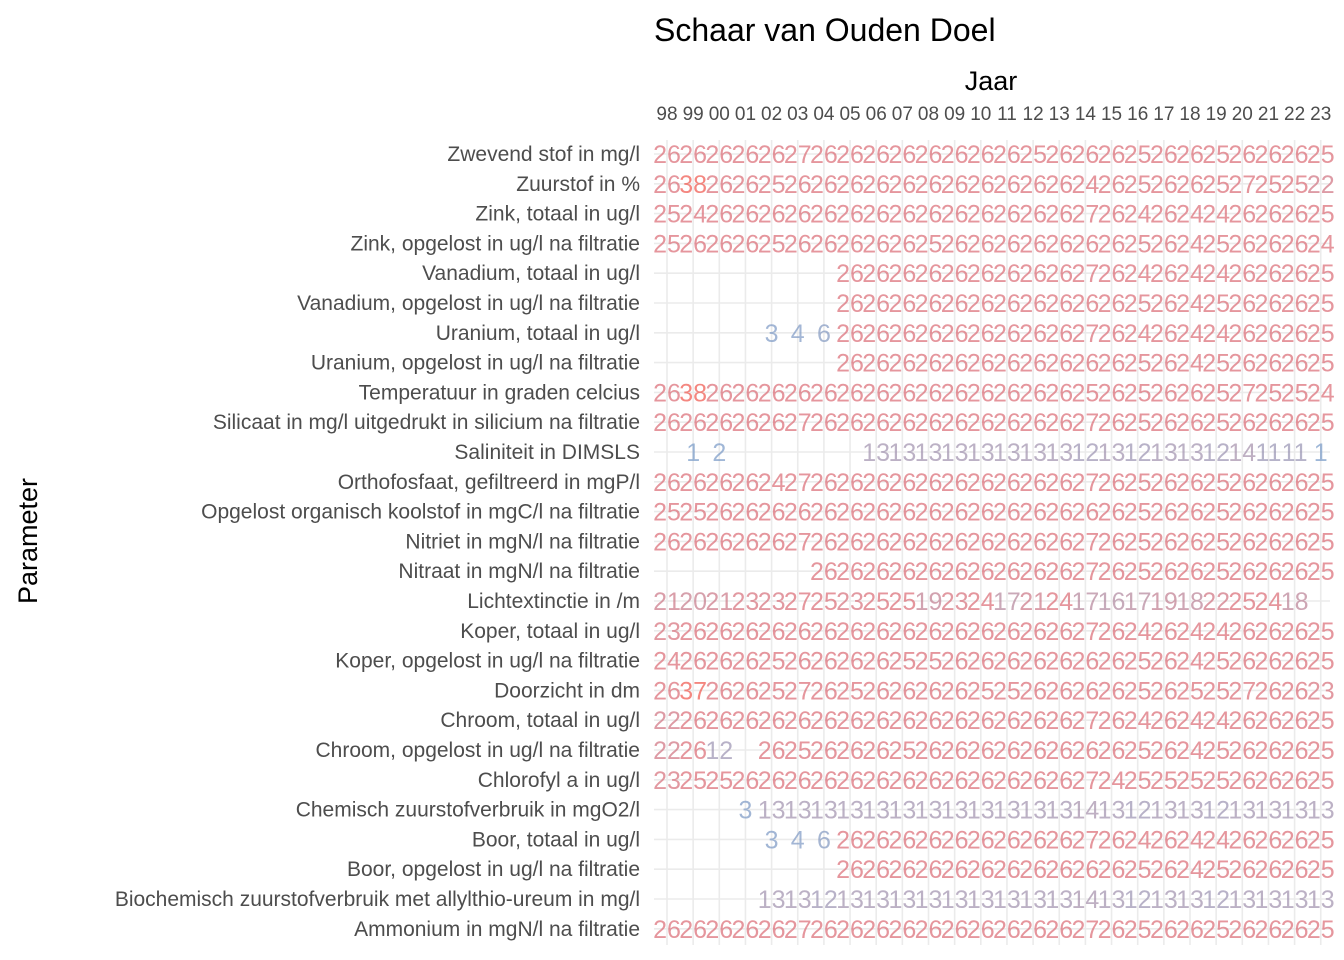 This screenshot has height=960, width=1344. I want to click on cell-value: 14, so click(1242, 453).